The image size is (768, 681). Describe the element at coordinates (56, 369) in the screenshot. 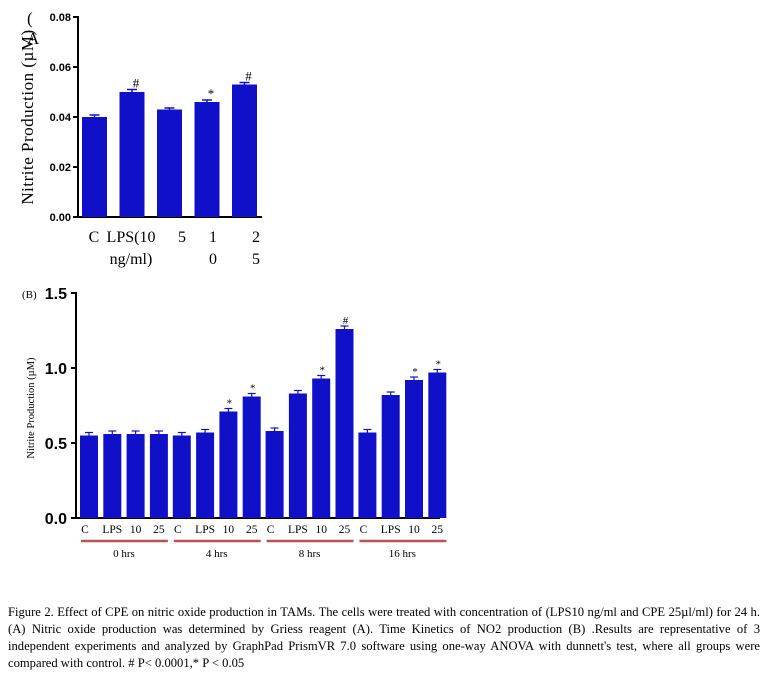

I see `panel-b-y-tick-label: 1.0` at that location.